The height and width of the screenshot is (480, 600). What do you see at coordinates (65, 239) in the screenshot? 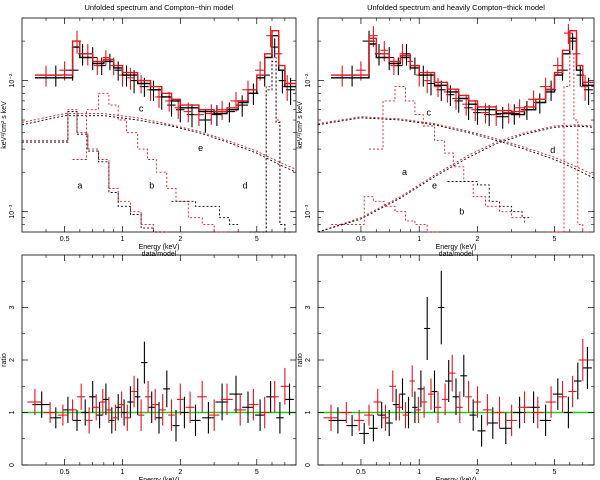
I see `chart-0-x-tick-label: 0.5` at bounding box center [65, 239].